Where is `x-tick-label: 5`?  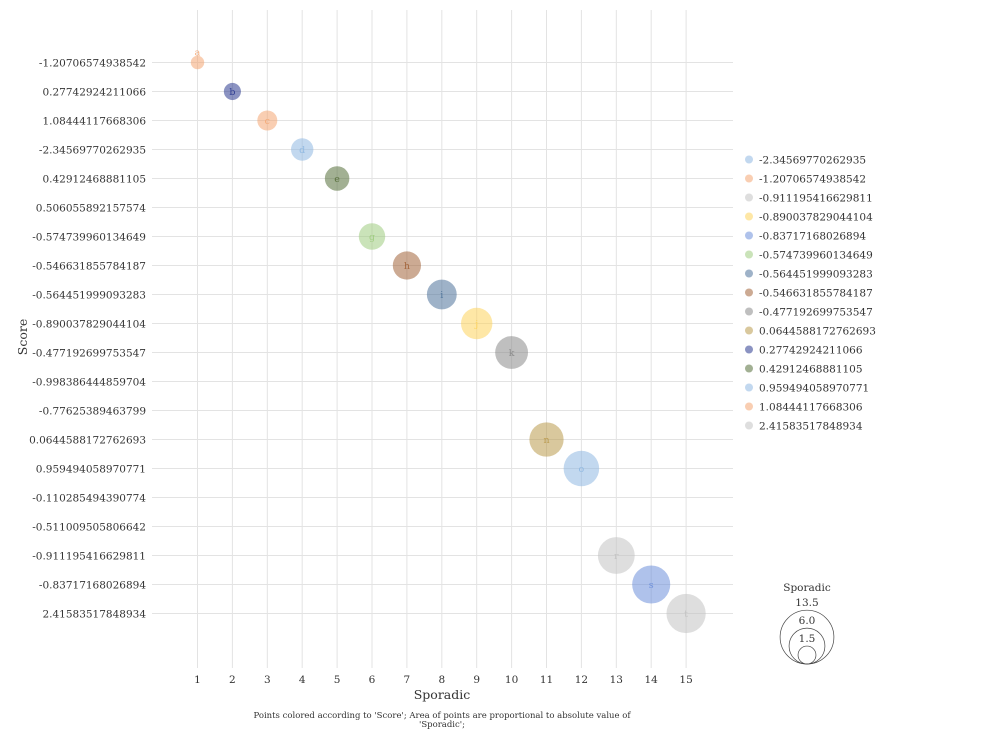 x-tick-label: 5 is located at coordinates (337, 680).